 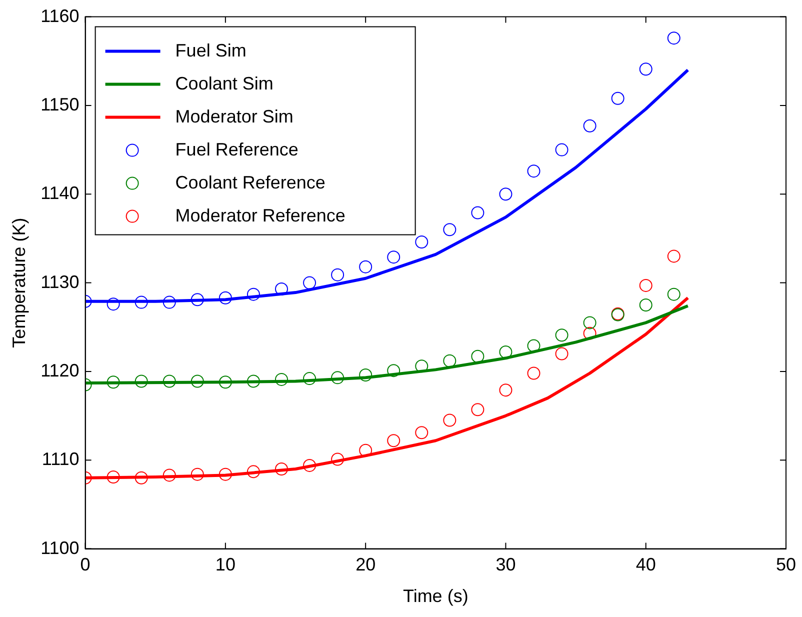 I want to click on legend-label: Fuel Reference, so click(x=236, y=149).